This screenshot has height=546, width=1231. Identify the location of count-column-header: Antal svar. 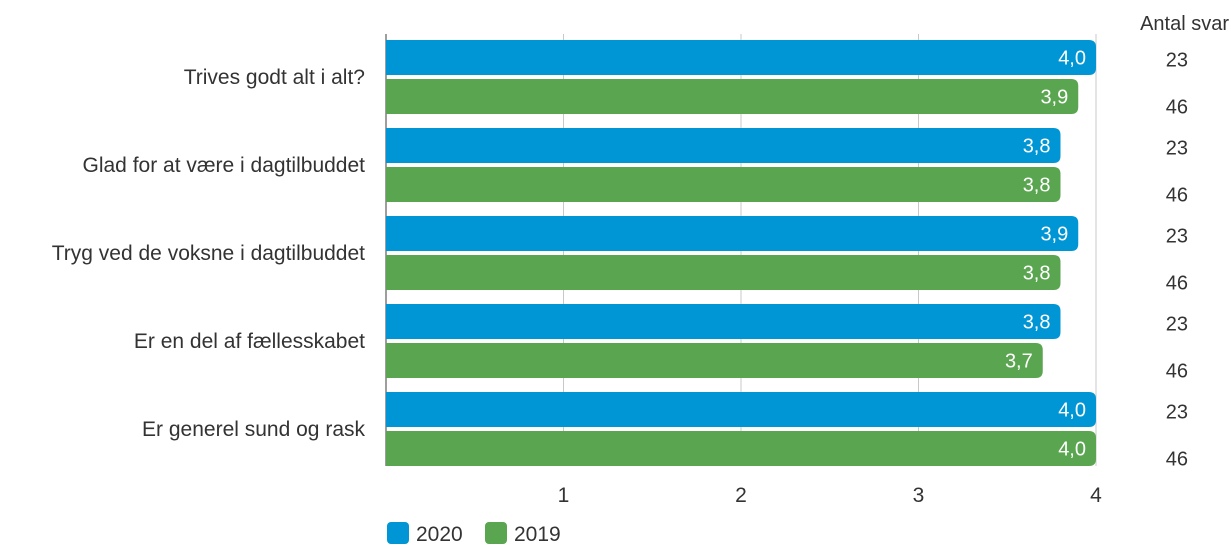
(1184, 24).